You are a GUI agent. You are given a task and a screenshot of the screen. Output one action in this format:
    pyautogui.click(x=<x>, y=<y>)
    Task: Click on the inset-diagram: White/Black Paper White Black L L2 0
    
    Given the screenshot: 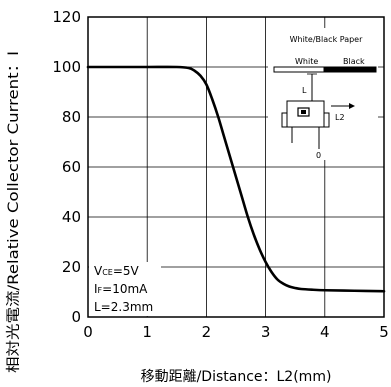 What is the action you would take?
    pyautogui.click(x=323, y=94)
    